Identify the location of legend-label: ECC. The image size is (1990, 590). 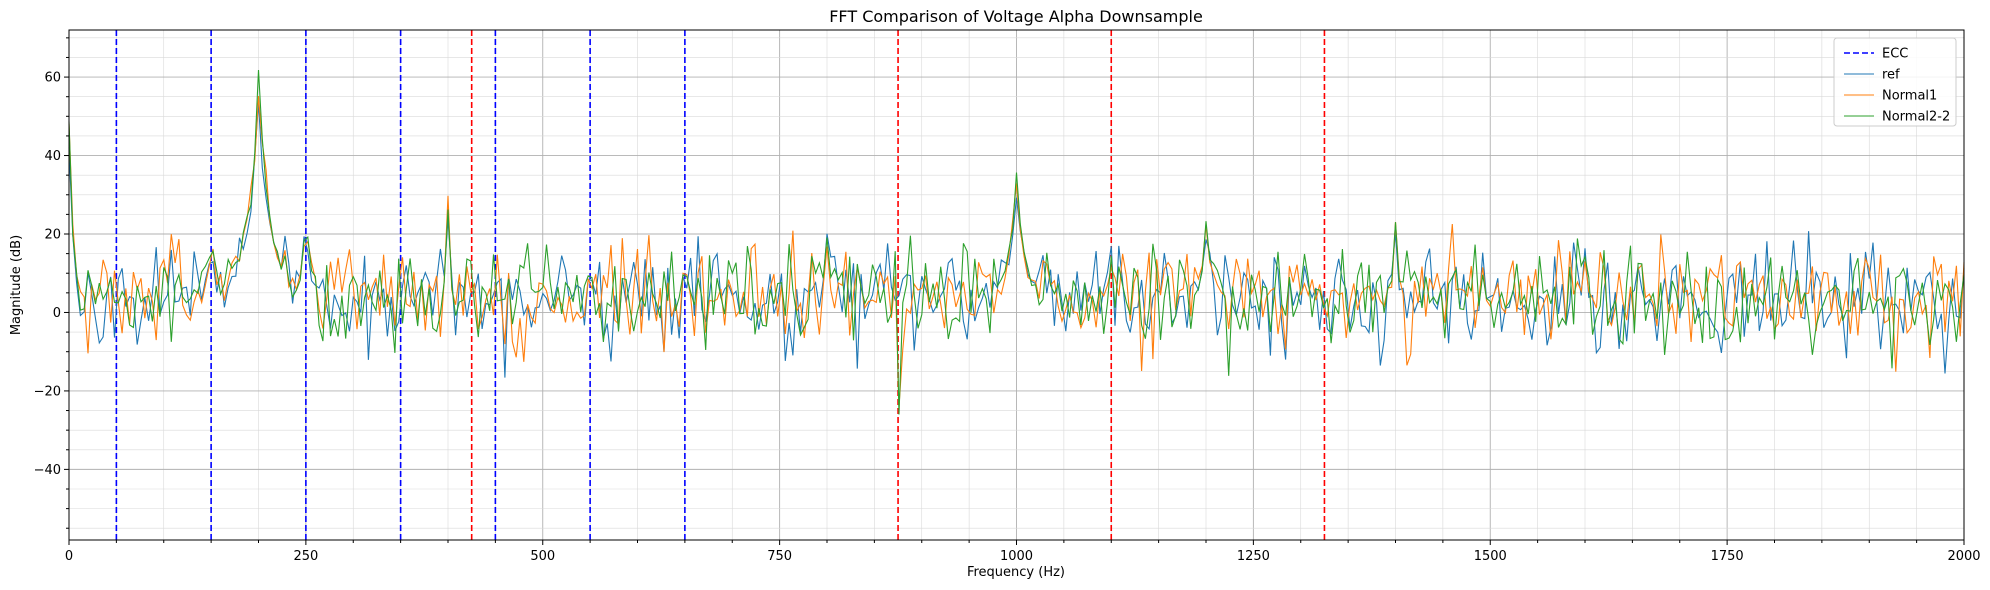
(1895, 54).